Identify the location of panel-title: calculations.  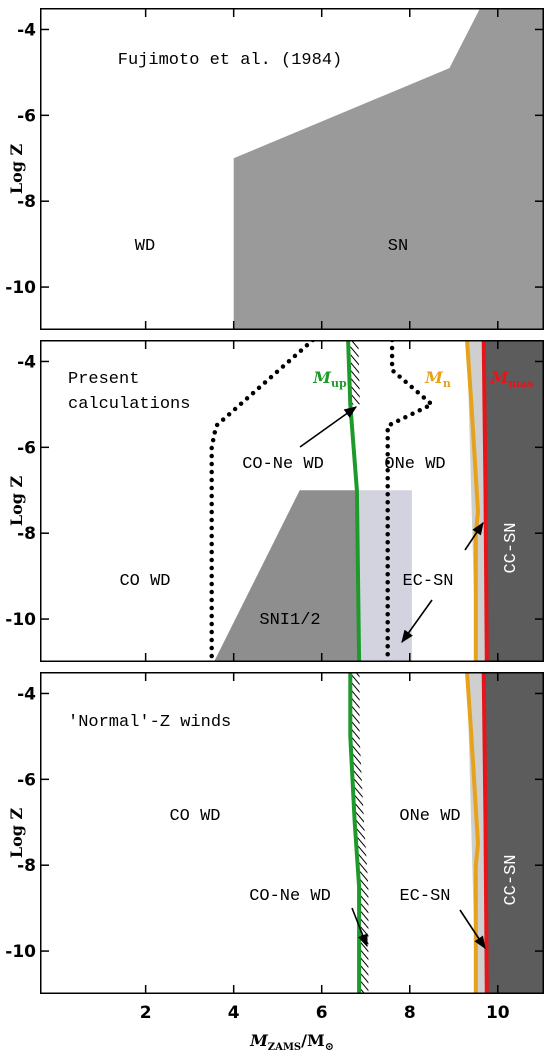
(129, 404).